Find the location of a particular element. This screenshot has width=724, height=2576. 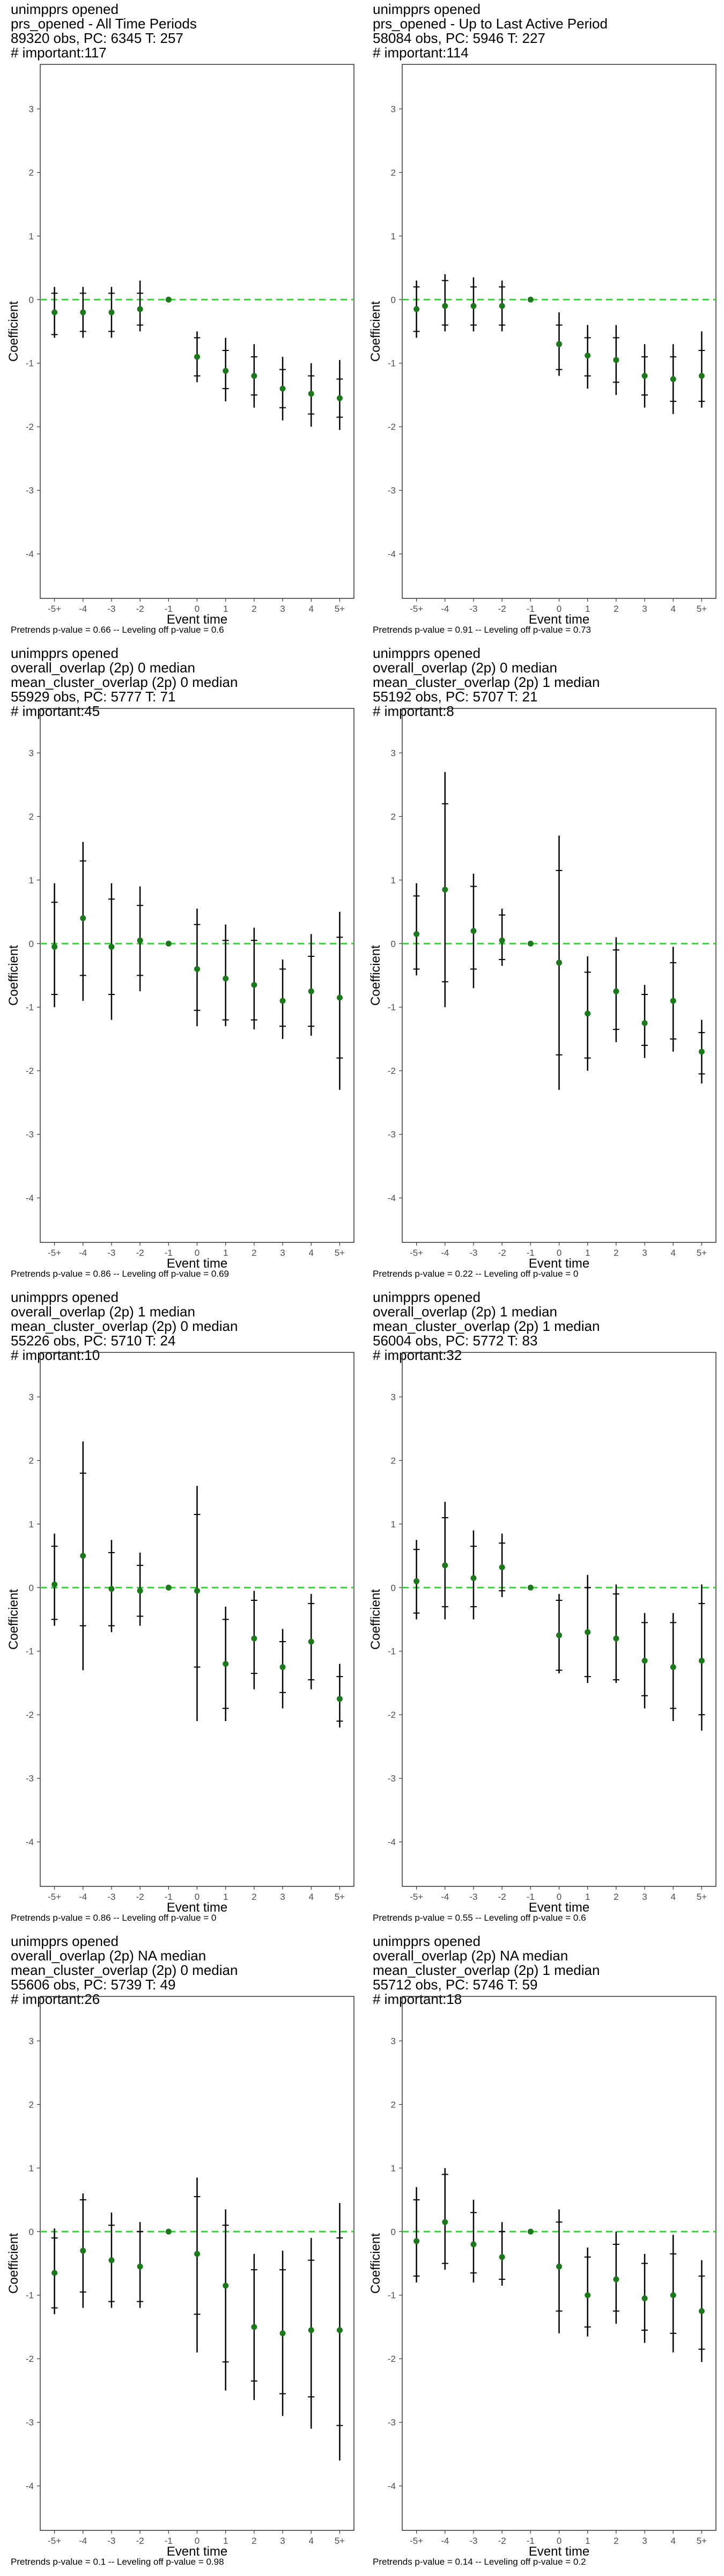

chart-title-line: 55929 obs, PC: 5777 T: 71 is located at coordinates (93, 697).